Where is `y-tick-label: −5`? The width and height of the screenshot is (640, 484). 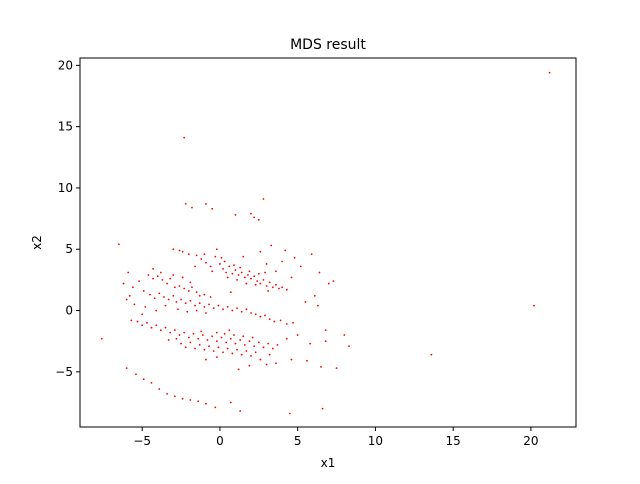
y-tick-label: −5 is located at coordinates (64, 372).